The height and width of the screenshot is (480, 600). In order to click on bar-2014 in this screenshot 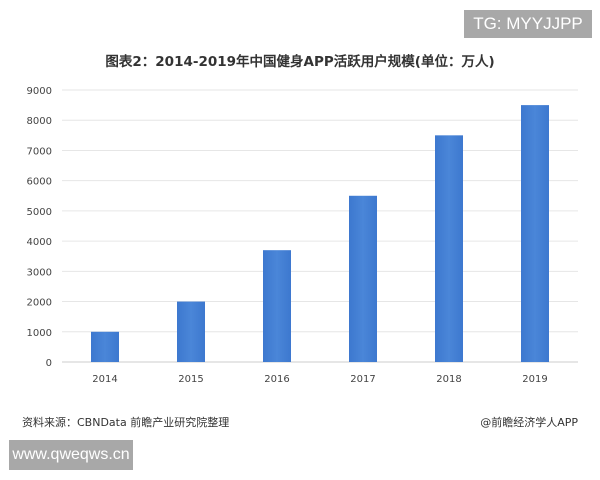, I will do `click(105, 346)`.